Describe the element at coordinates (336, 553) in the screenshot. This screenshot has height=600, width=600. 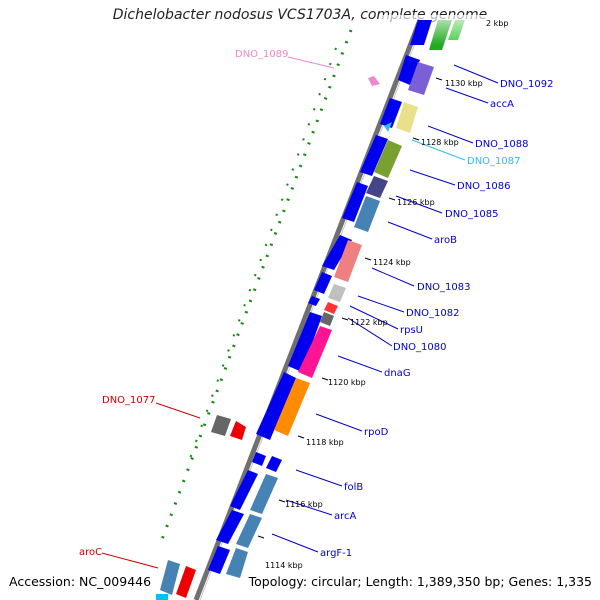
I see `gene-label-argf-1: argF-1` at that location.